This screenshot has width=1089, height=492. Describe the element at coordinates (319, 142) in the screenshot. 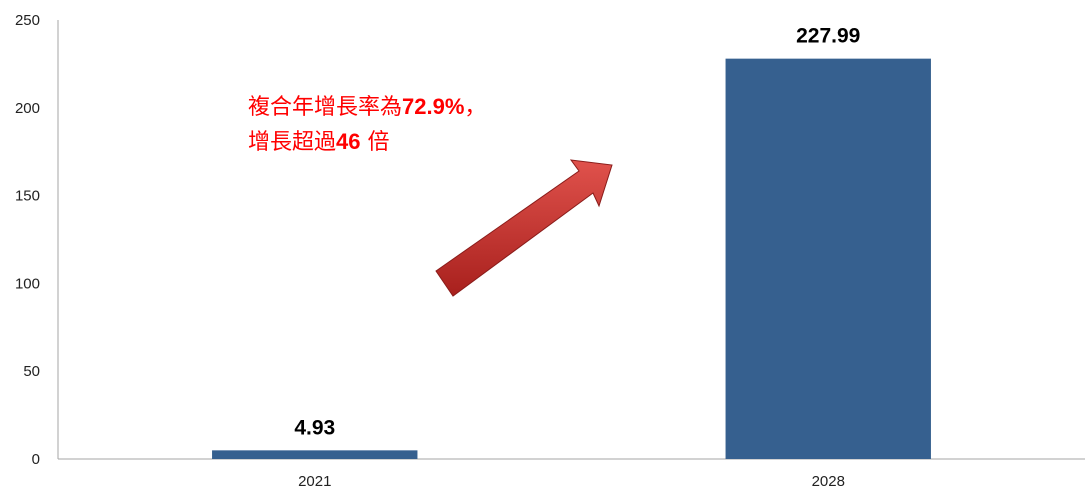

I see `annotation-line-2: 增長超過46 倍` at that location.